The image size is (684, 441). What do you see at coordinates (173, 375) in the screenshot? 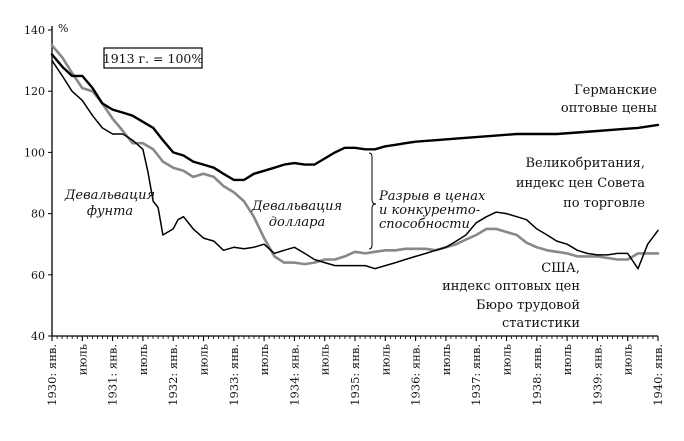
I see `x-tick-label: 1932: янв.` at bounding box center [173, 375].